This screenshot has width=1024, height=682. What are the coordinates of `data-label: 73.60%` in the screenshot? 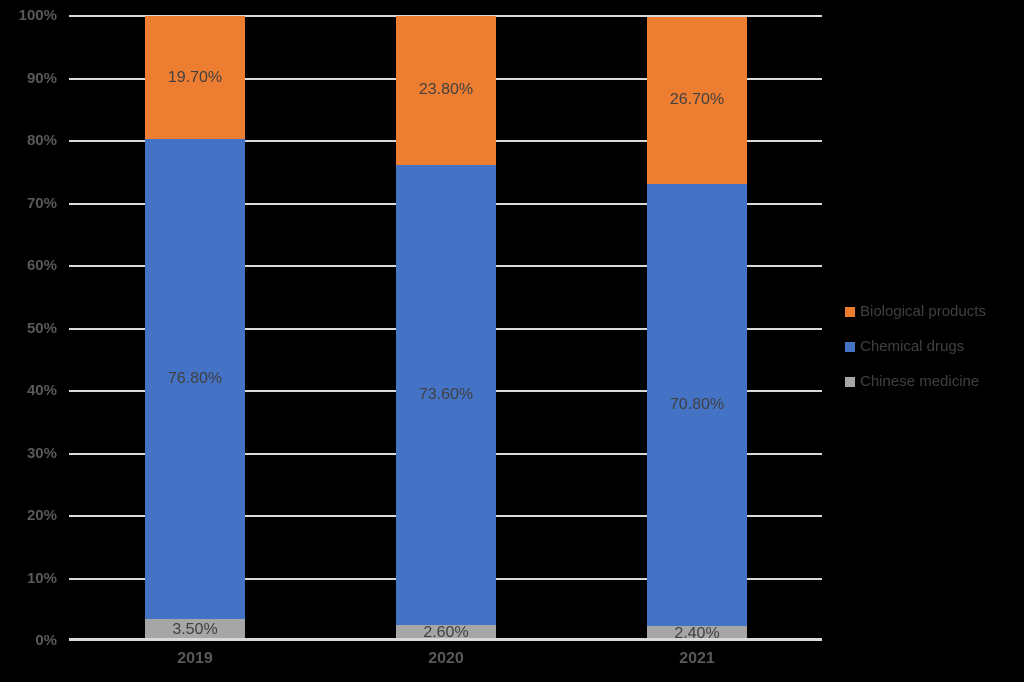 It's located at (446, 394).